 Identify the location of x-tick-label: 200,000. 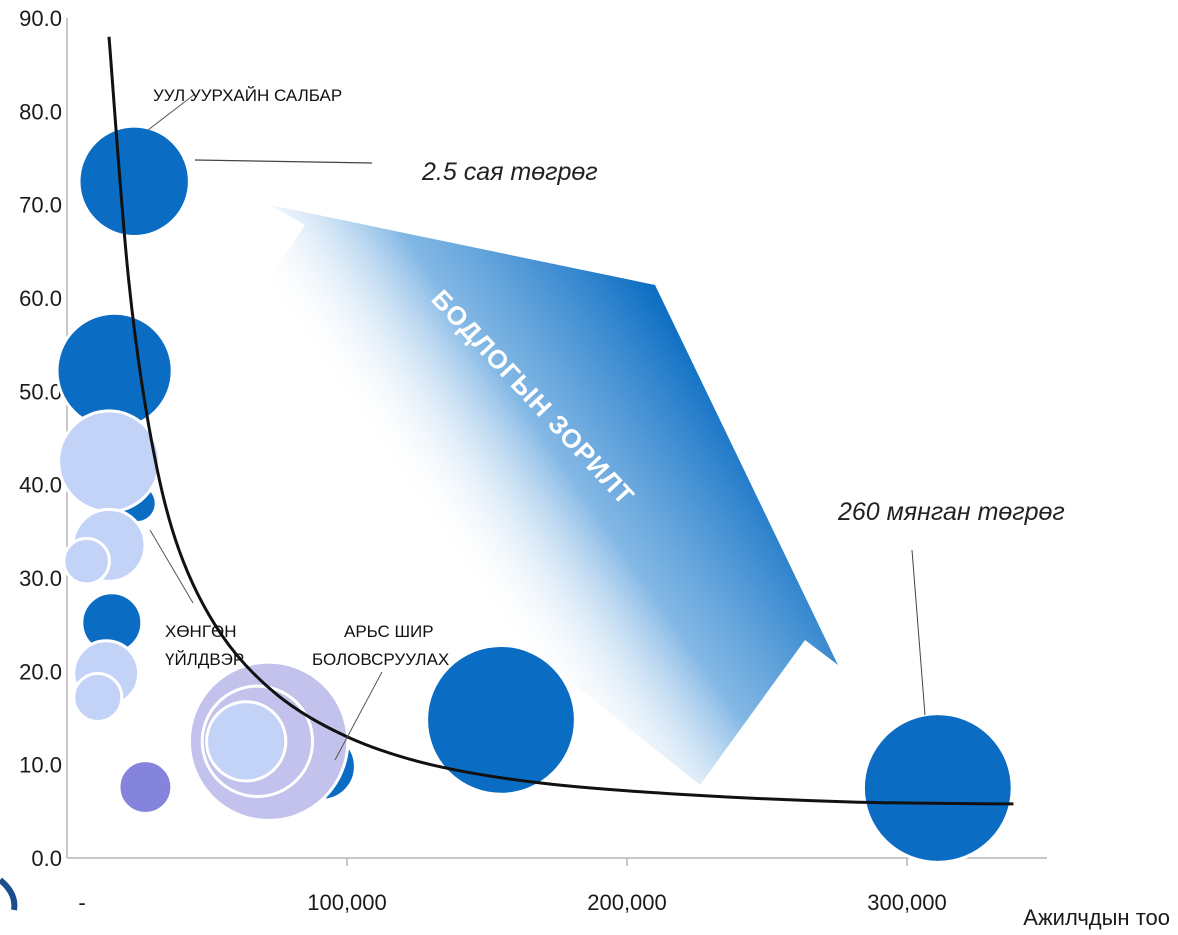
(627, 902).